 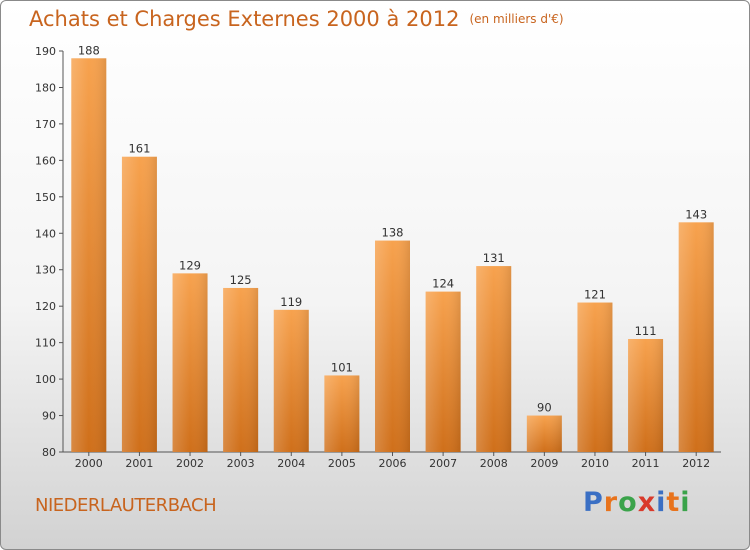 I want to click on x-tick-label-2005: 2005, so click(x=342, y=463).